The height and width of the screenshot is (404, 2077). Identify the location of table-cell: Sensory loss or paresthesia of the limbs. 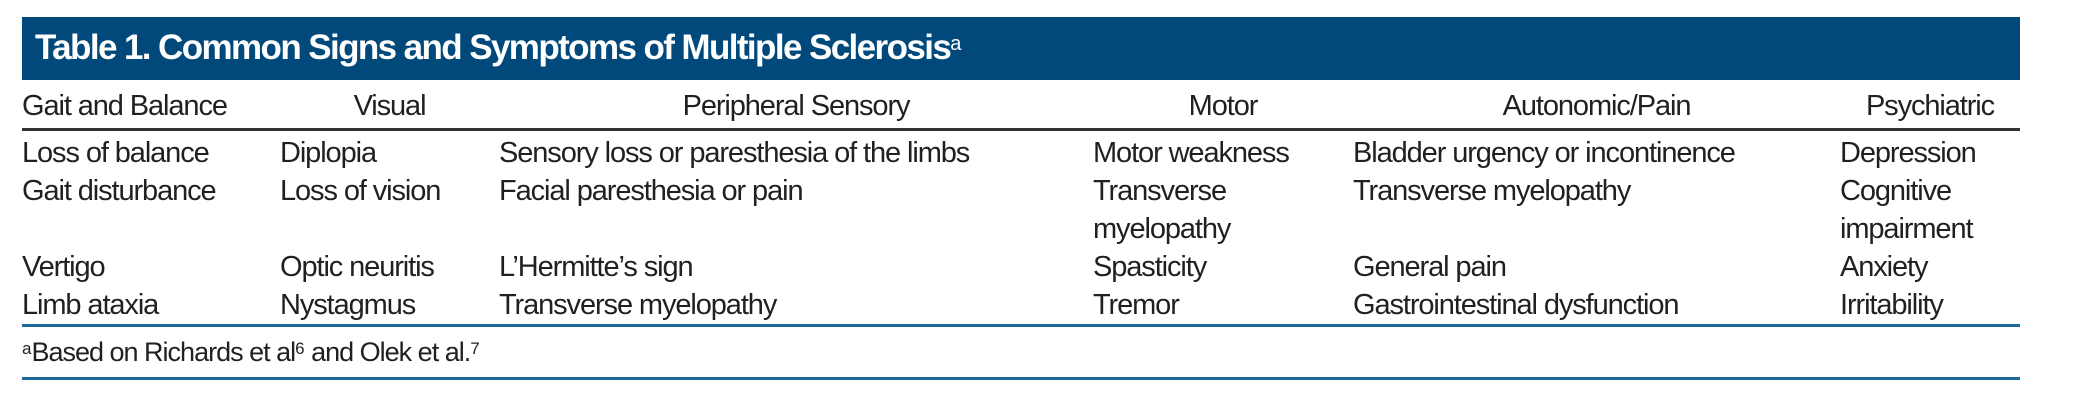
(734, 153).